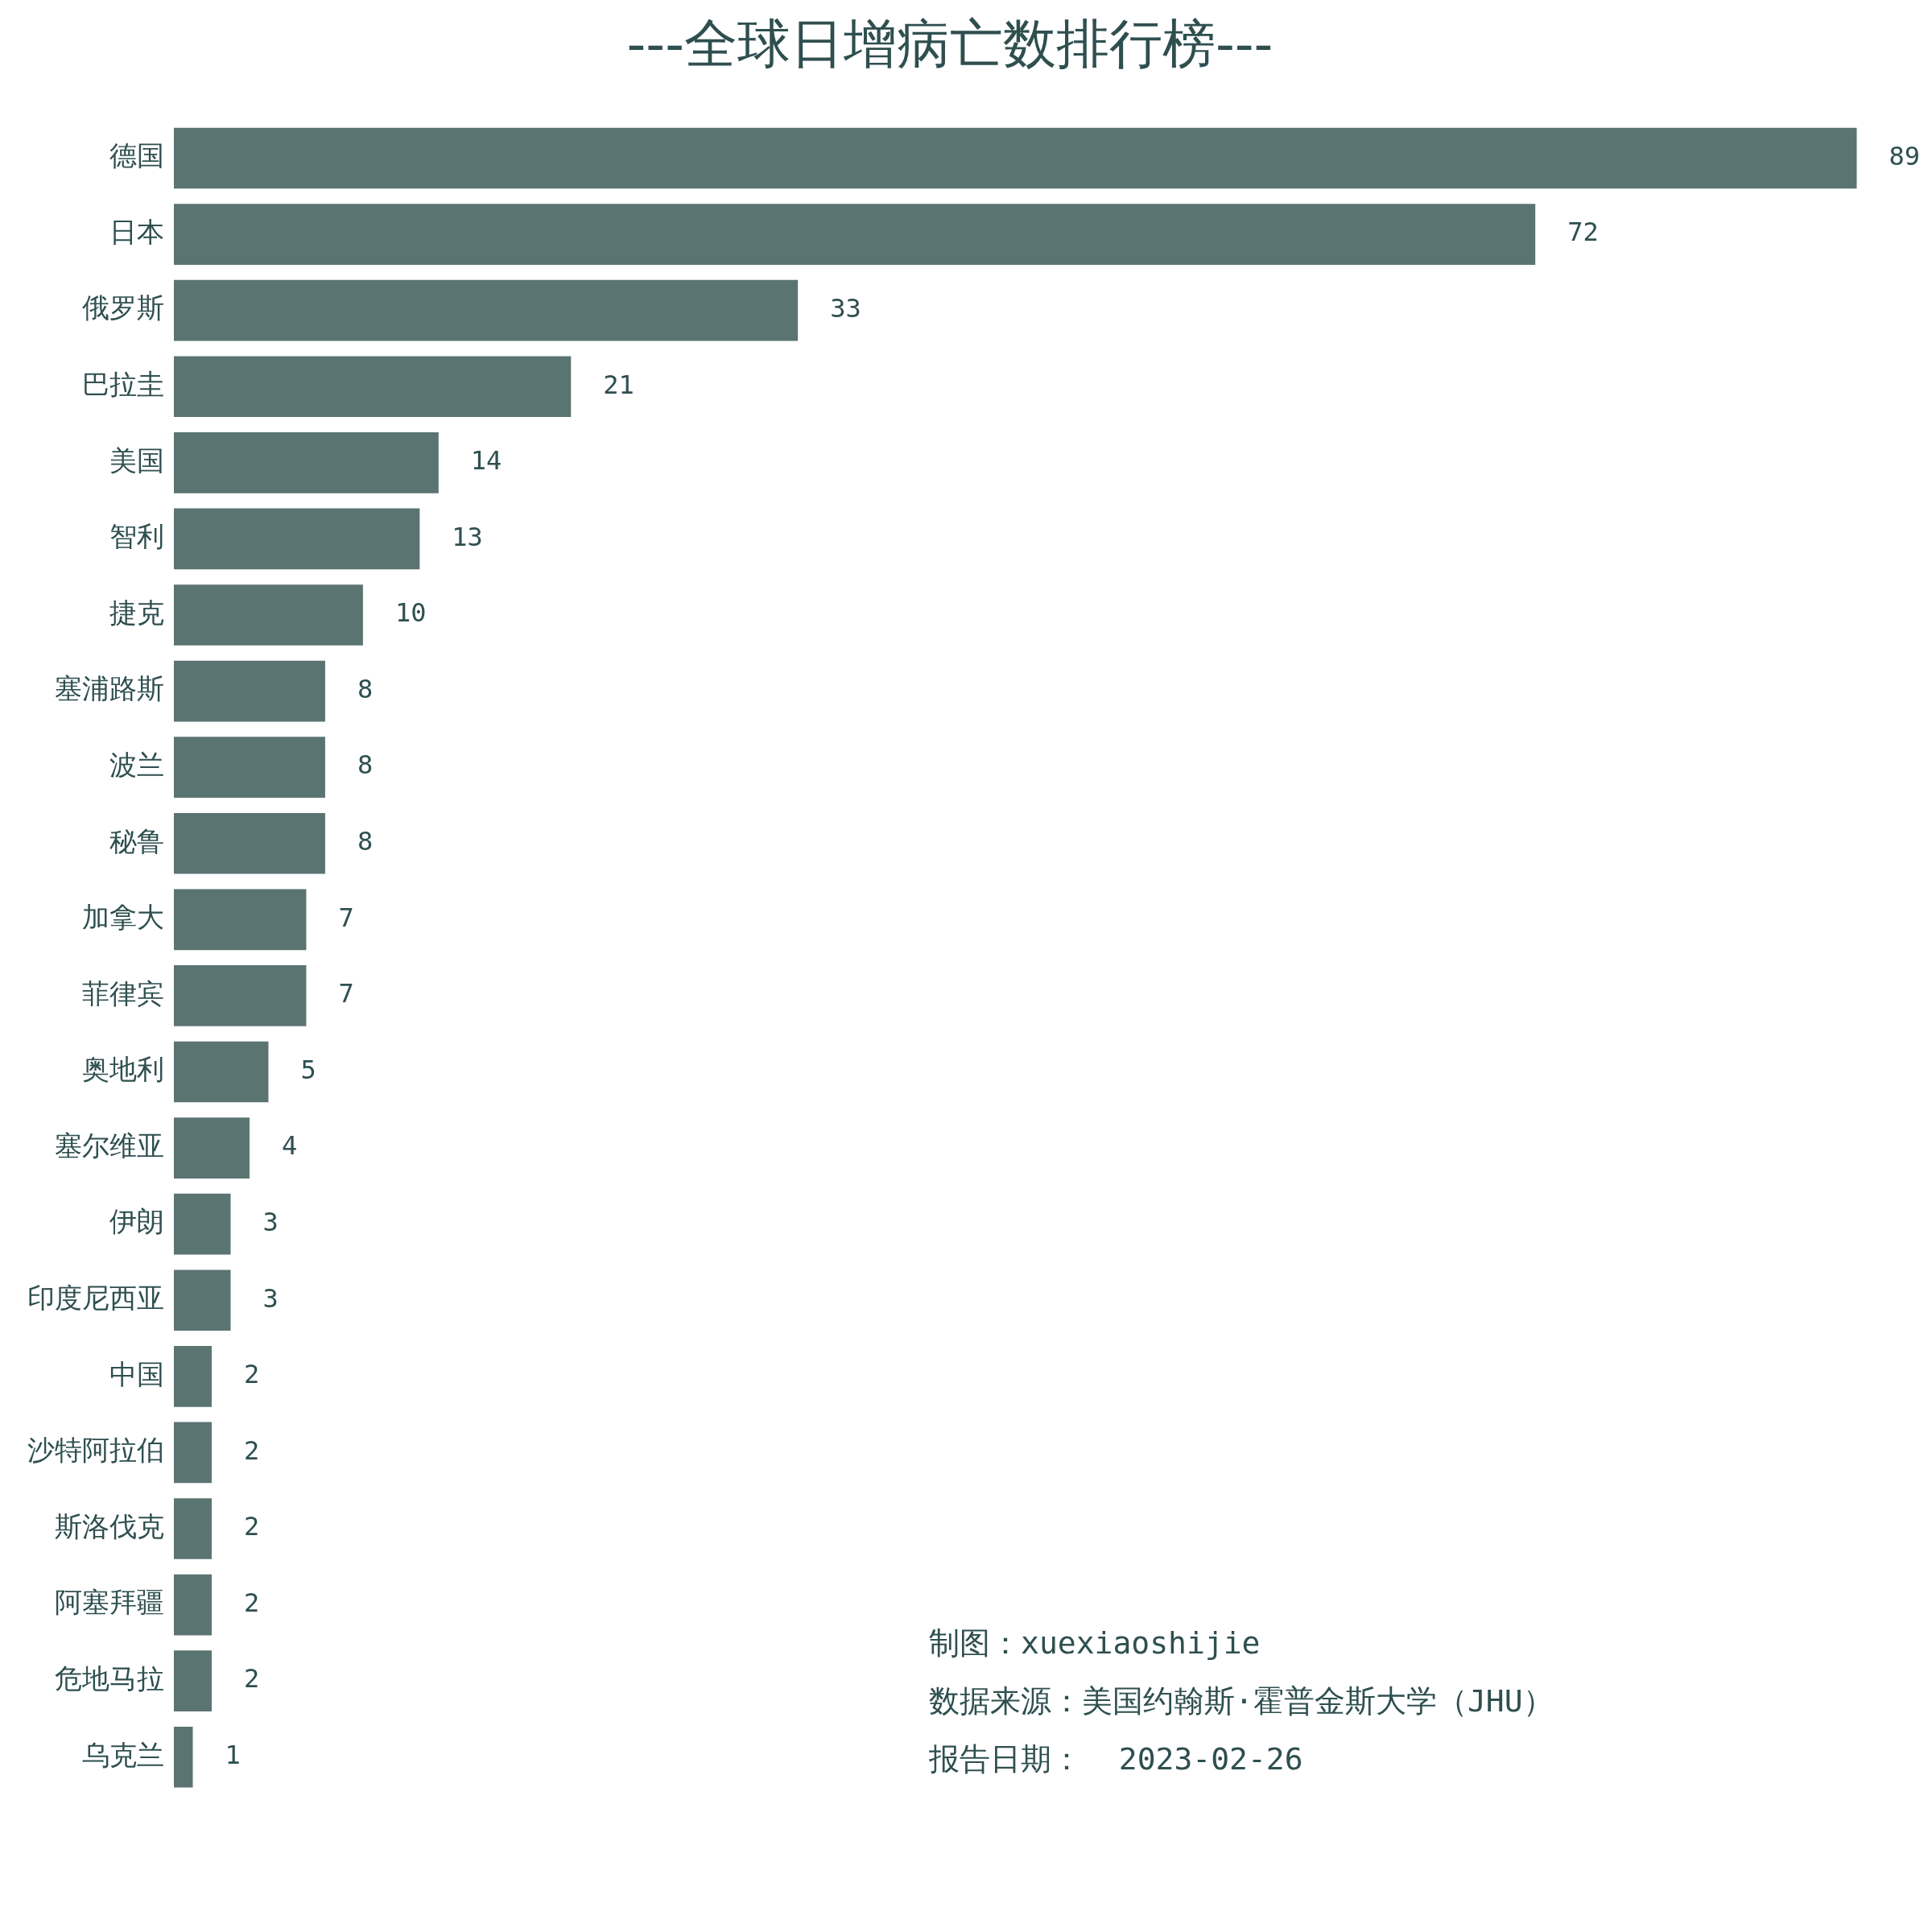 Image resolution: width=1932 pixels, height=1932 pixels. What do you see at coordinates (289, 1146) in the screenshot?
I see `data-label: 4` at bounding box center [289, 1146].